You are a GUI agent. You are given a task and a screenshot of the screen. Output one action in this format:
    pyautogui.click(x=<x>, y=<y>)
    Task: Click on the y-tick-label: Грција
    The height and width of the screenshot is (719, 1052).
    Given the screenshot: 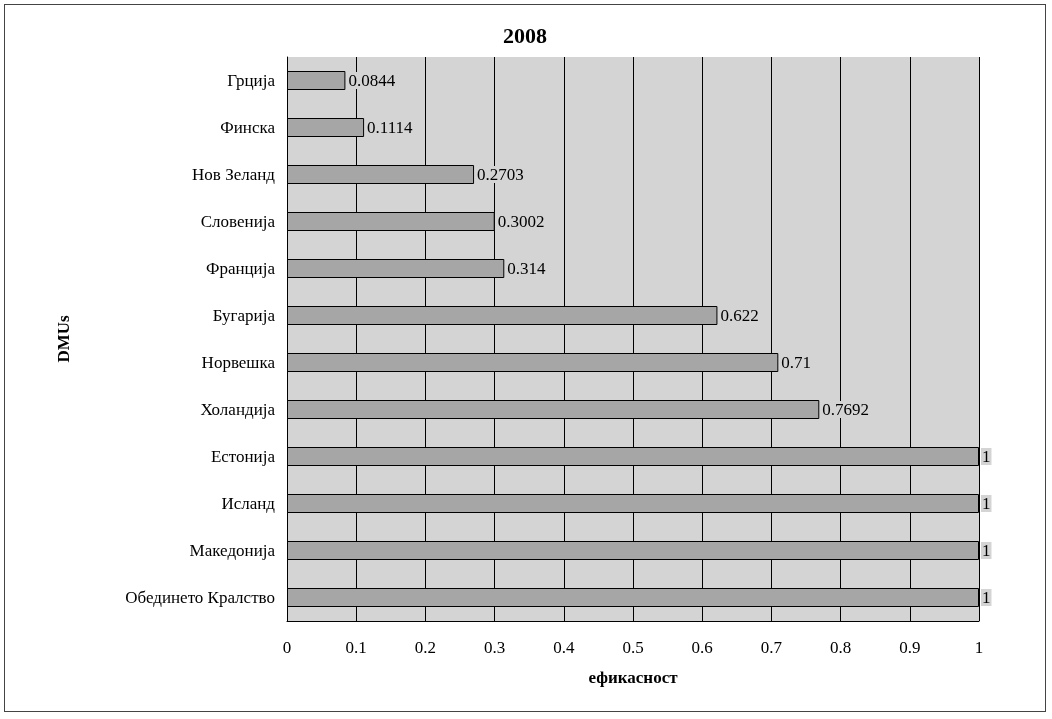 What is the action you would take?
    pyautogui.click(x=251, y=80)
    